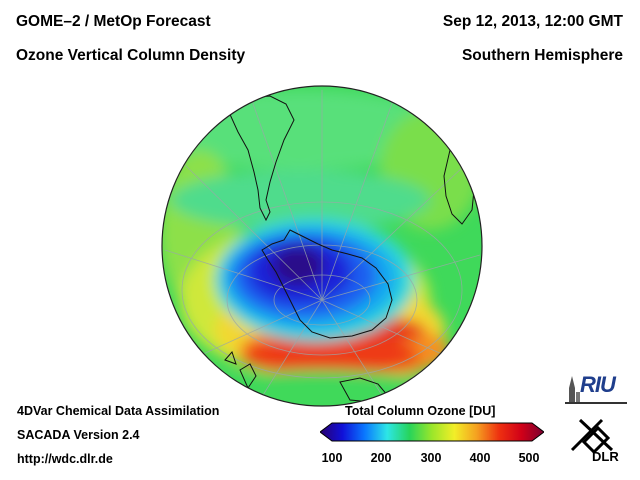 This screenshot has height=480, width=640. What do you see at coordinates (113, 21) in the screenshot?
I see `title-left: GOME–2 / MetOp Forecast` at bounding box center [113, 21].